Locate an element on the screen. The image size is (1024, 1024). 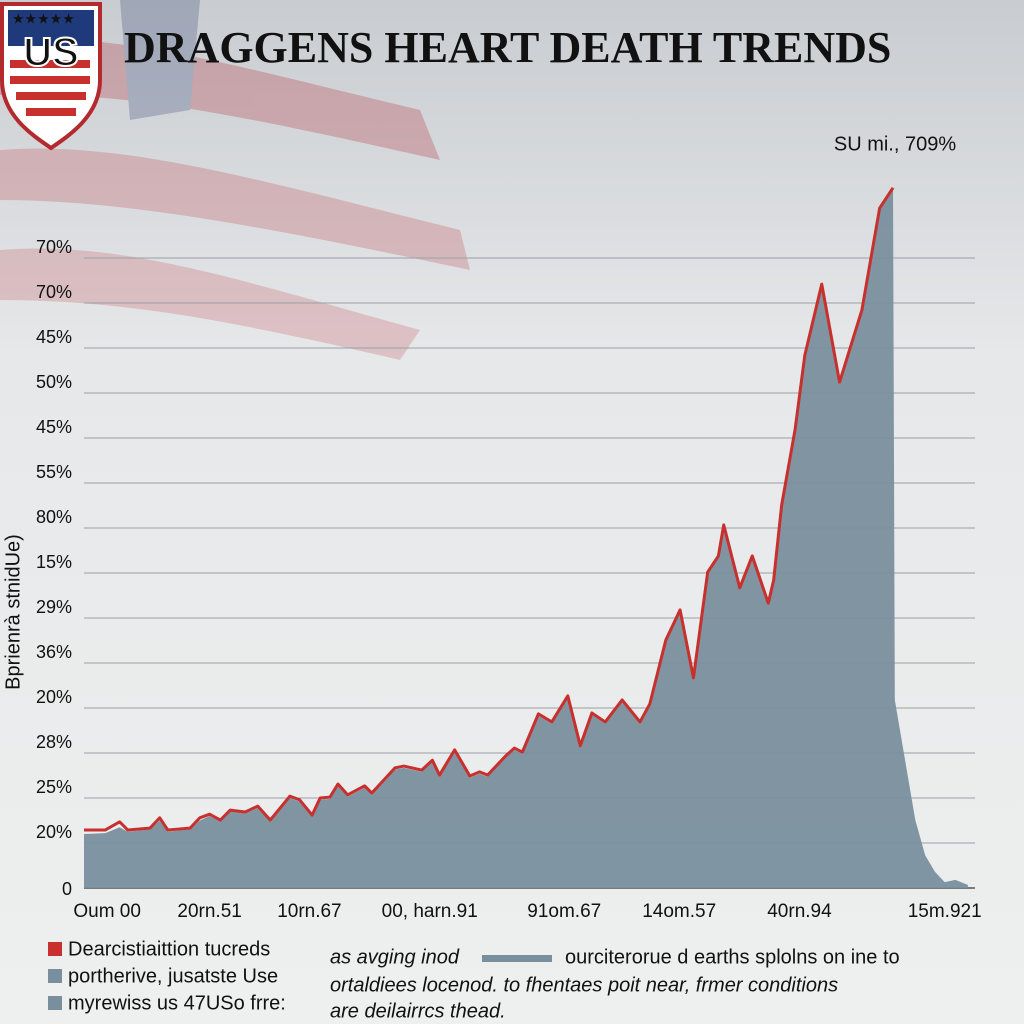
x-tick-label: 20rn.51 is located at coordinates (209, 911).